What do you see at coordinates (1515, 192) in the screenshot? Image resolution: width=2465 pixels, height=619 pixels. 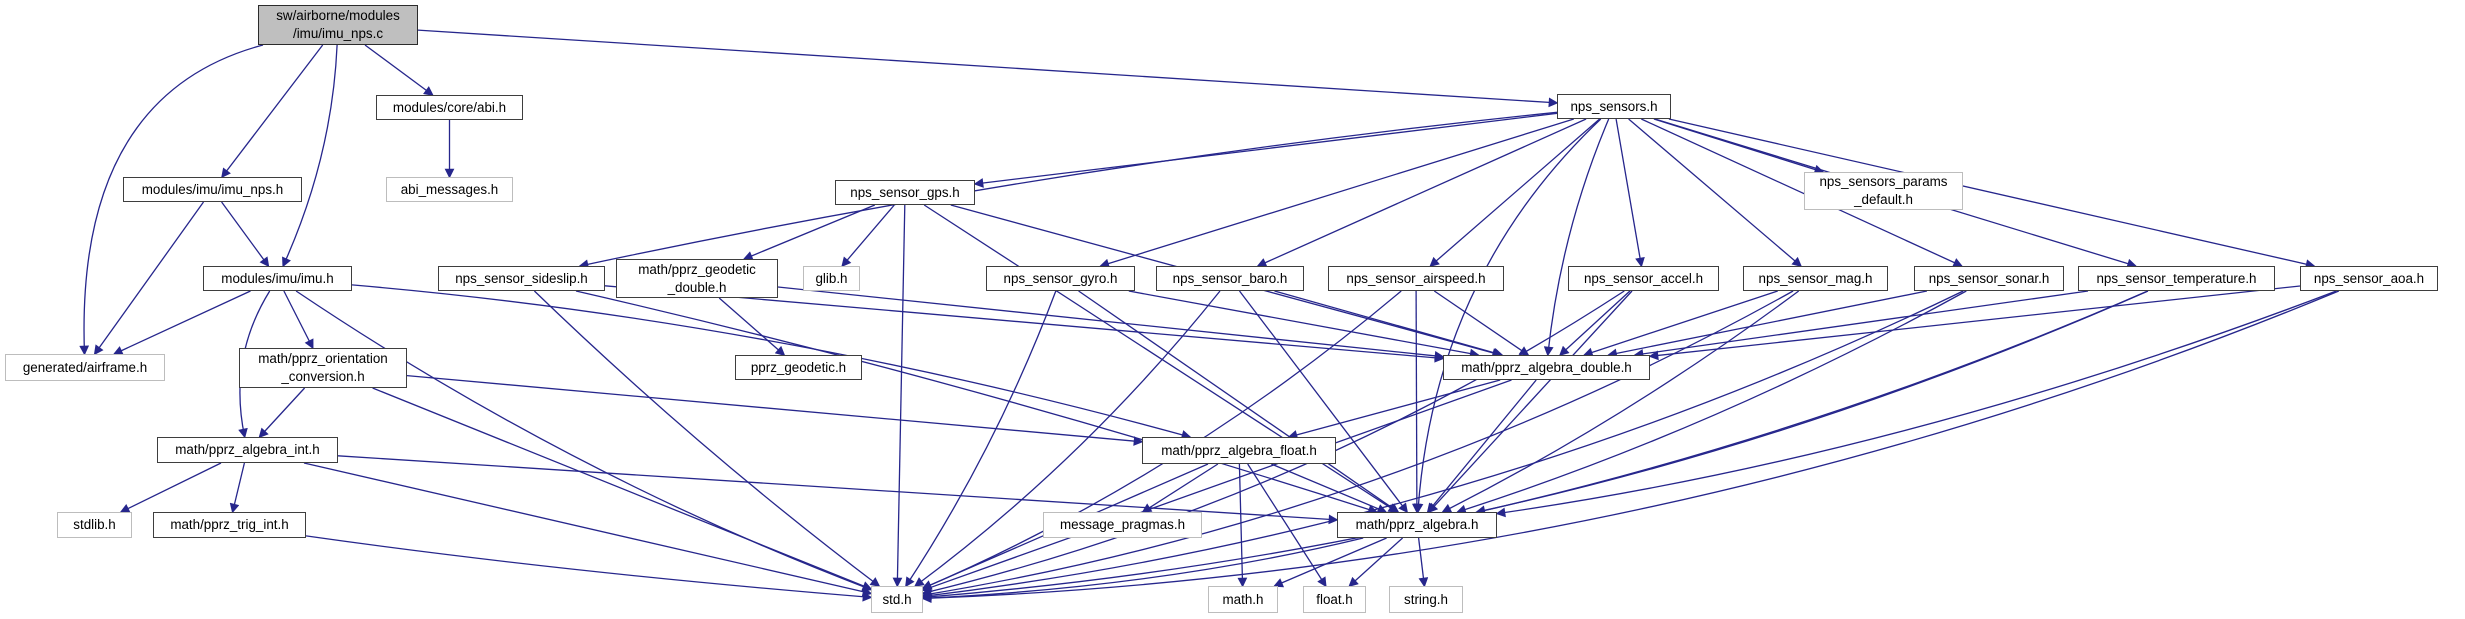 I see `edge-nps-sensors-h-to-nps-sensor-airspeed-h` at bounding box center [1515, 192].